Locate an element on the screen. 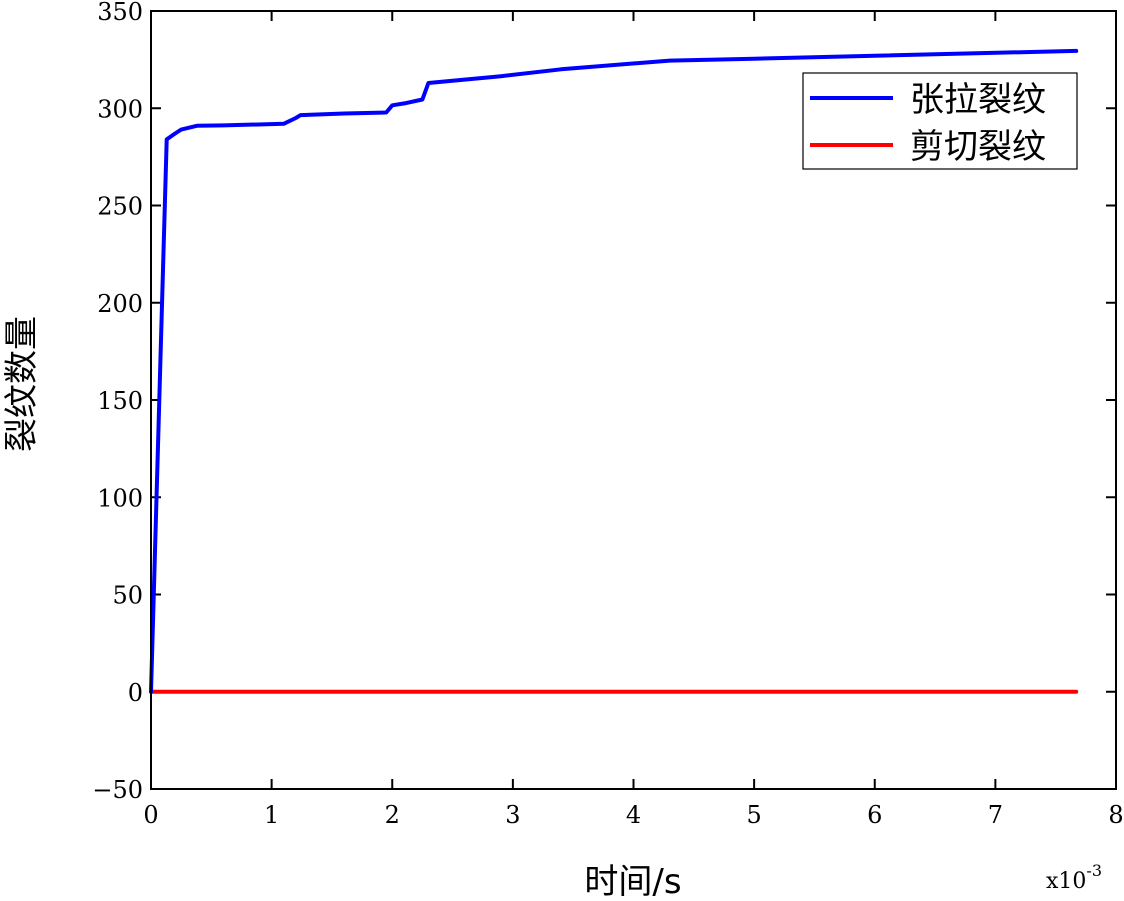  legend-box is located at coordinates (940, 121).